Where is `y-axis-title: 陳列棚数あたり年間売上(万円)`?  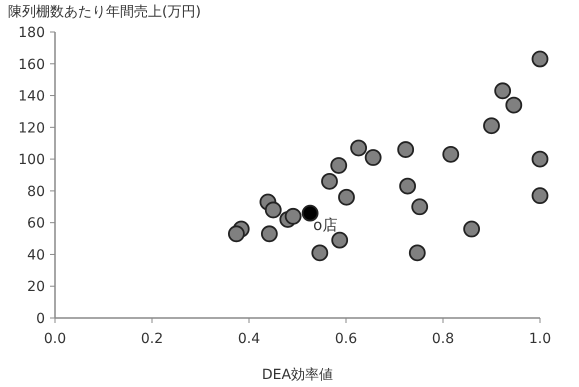 y-axis-title: 陳列棚数あたり年間売上(万円) is located at coordinates (104, 12).